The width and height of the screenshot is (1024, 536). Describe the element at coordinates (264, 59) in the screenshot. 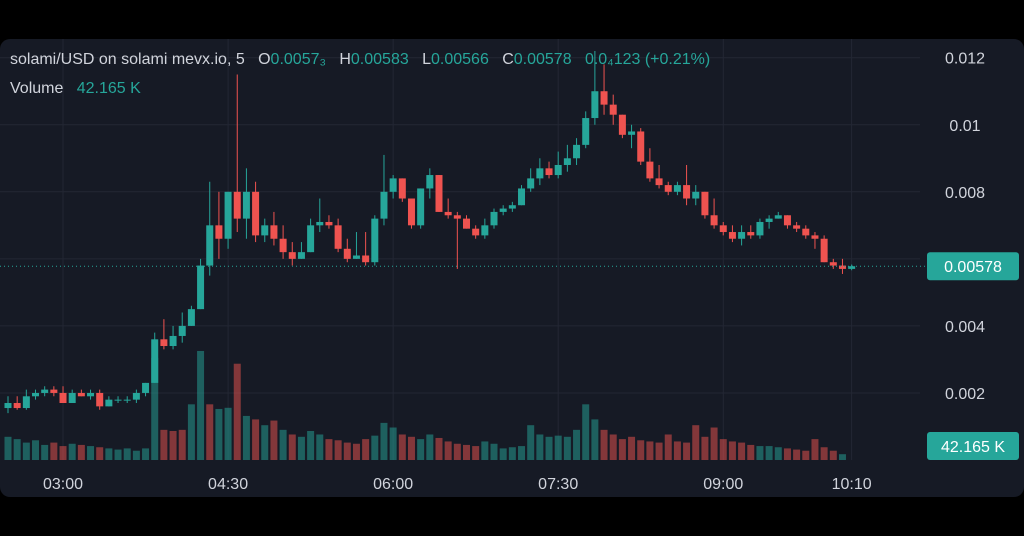

I see `open-label: O` at that location.